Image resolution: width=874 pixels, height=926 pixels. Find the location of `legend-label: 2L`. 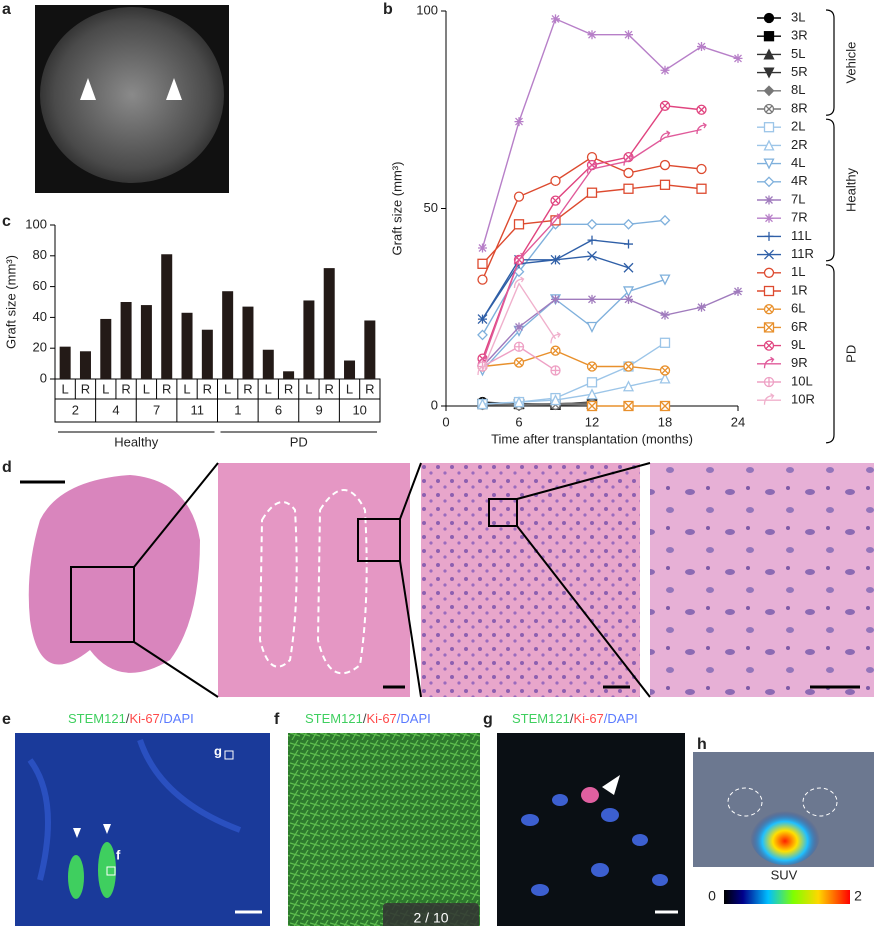

legend-label: 2L is located at coordinates (798, 126).